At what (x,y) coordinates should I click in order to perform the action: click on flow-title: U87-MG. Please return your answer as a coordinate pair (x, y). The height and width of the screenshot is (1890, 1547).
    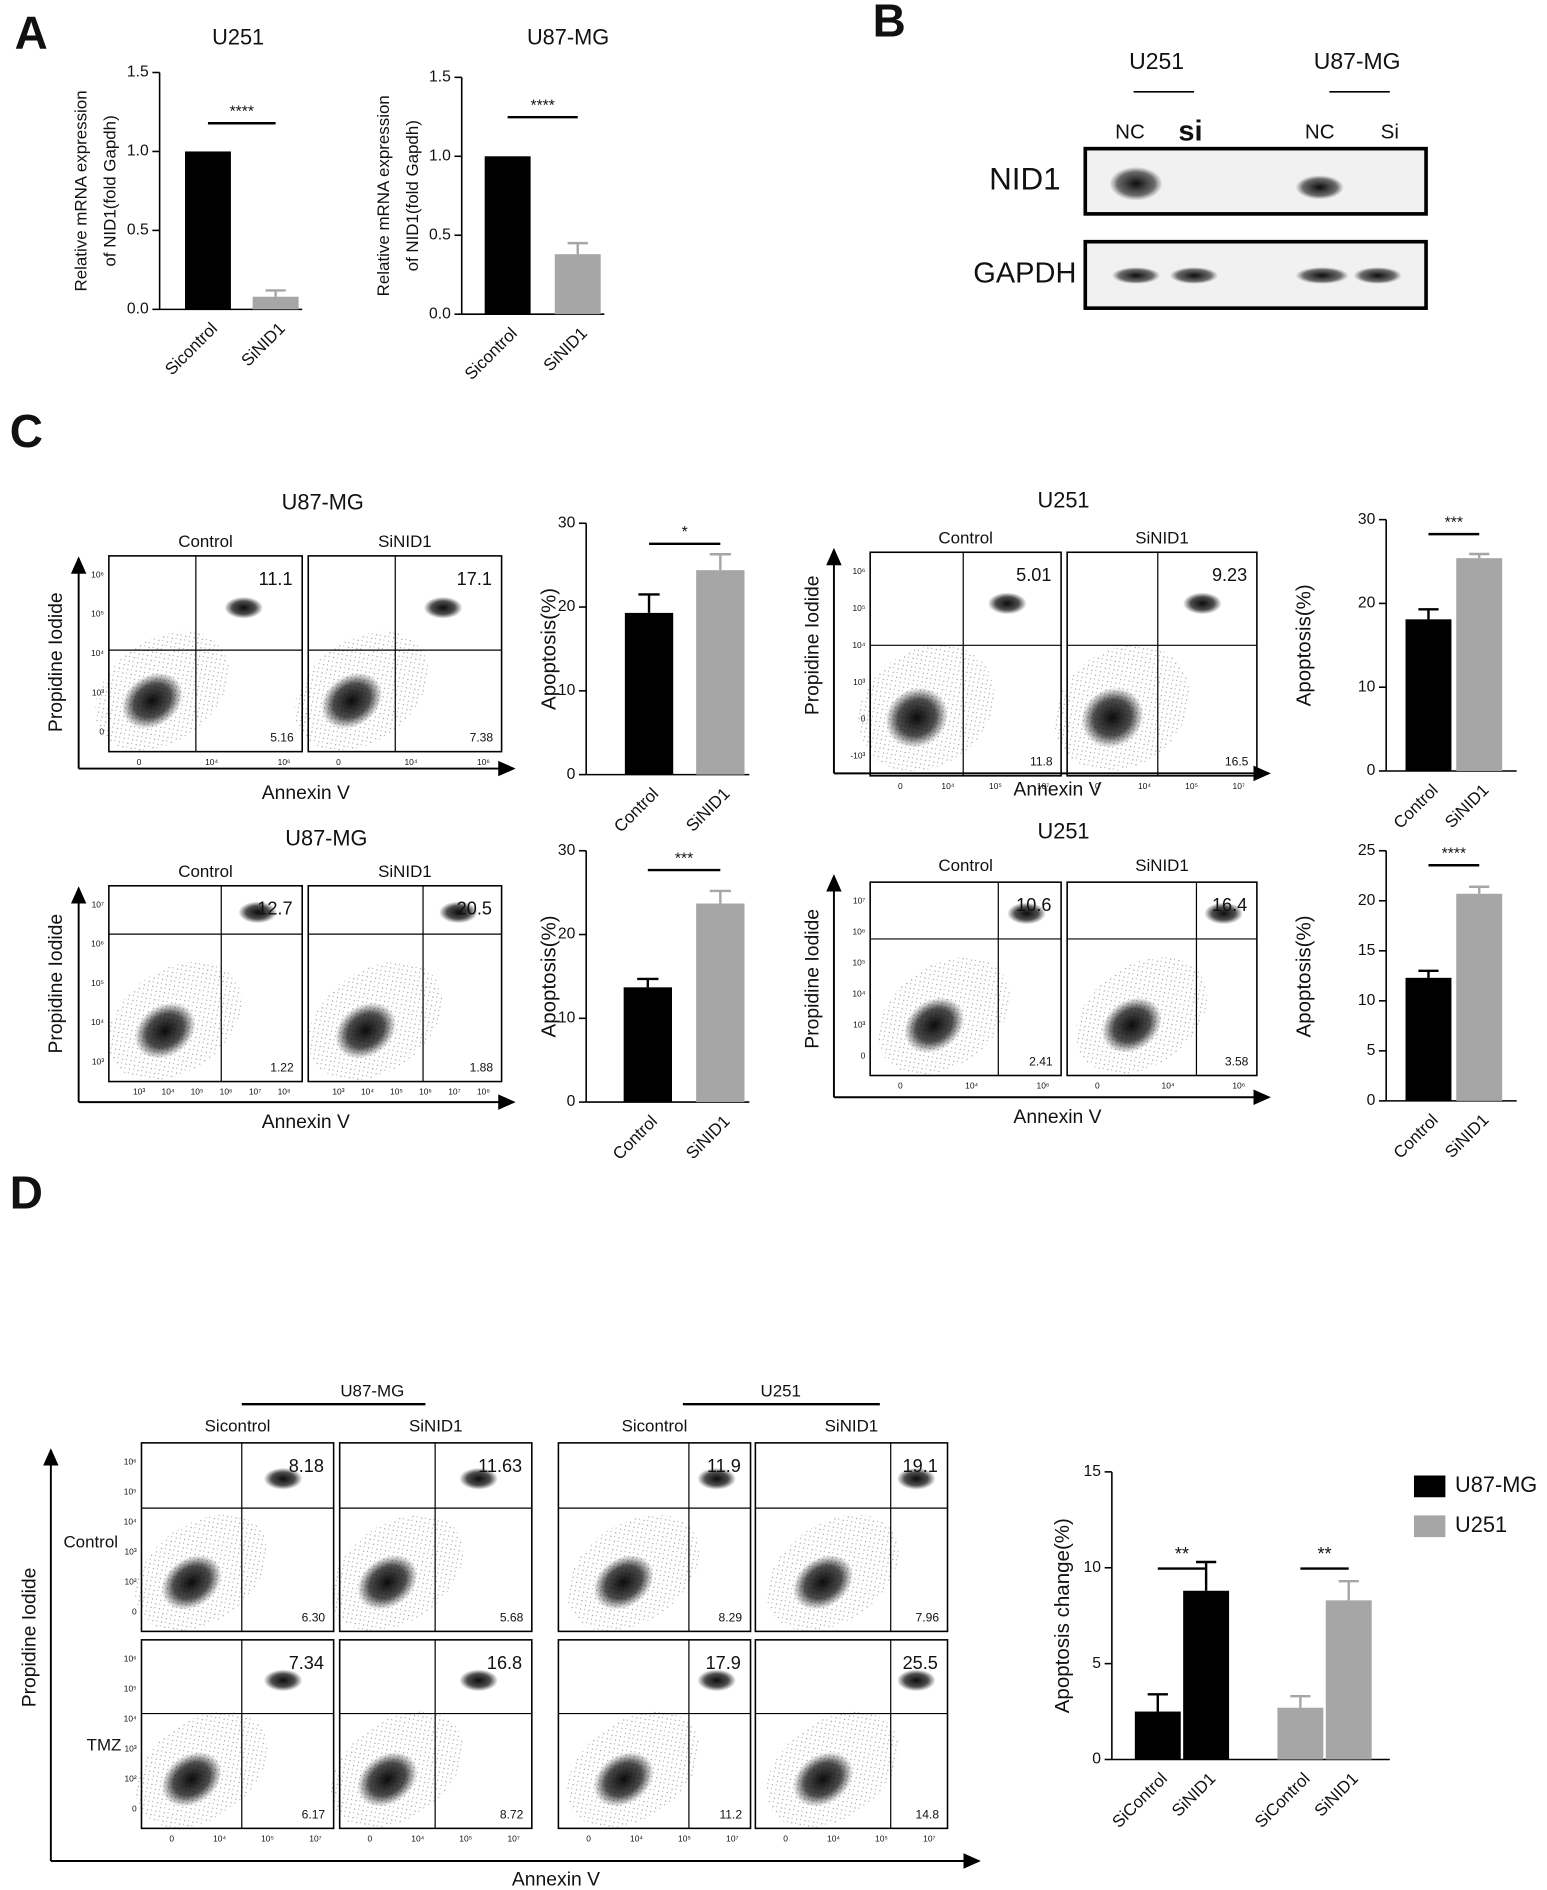
    Looking at the image, I should click on (323, 502).